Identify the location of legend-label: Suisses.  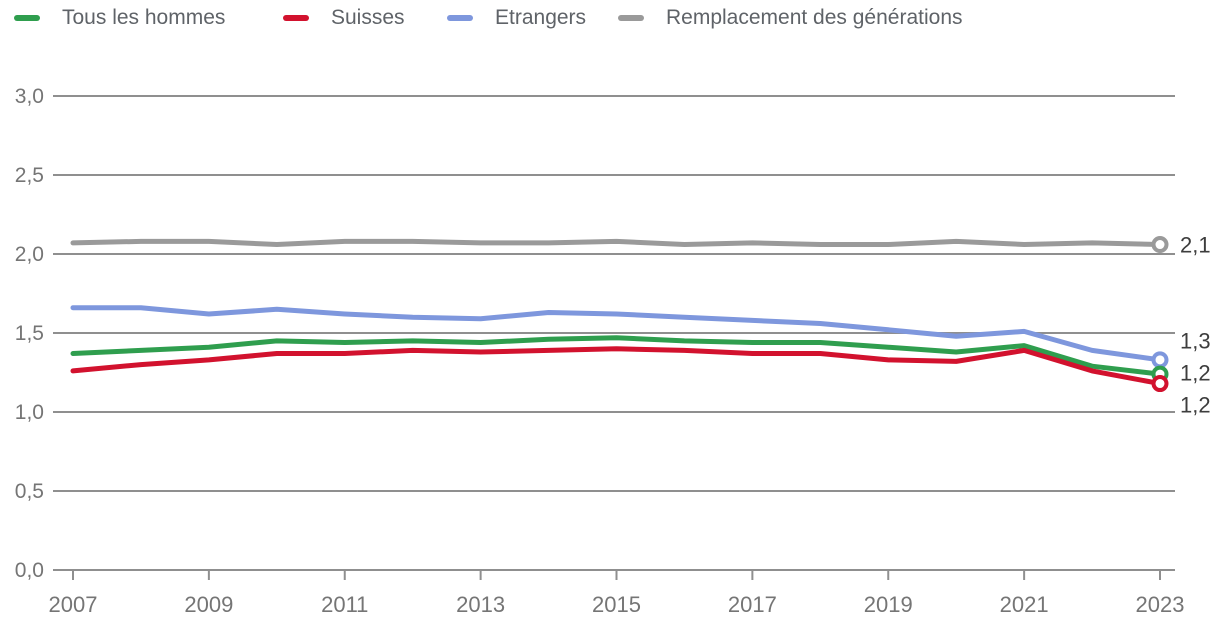
(368, 17).